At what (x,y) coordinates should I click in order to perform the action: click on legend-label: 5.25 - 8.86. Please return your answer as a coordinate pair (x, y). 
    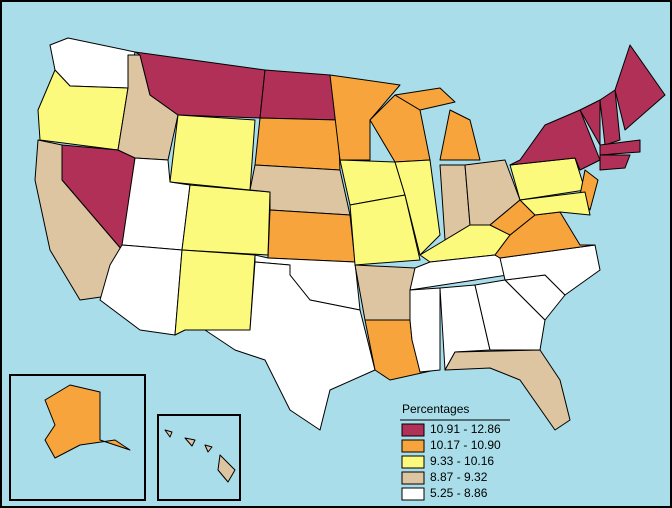
    Looking at the image, I should click on (459, 493).